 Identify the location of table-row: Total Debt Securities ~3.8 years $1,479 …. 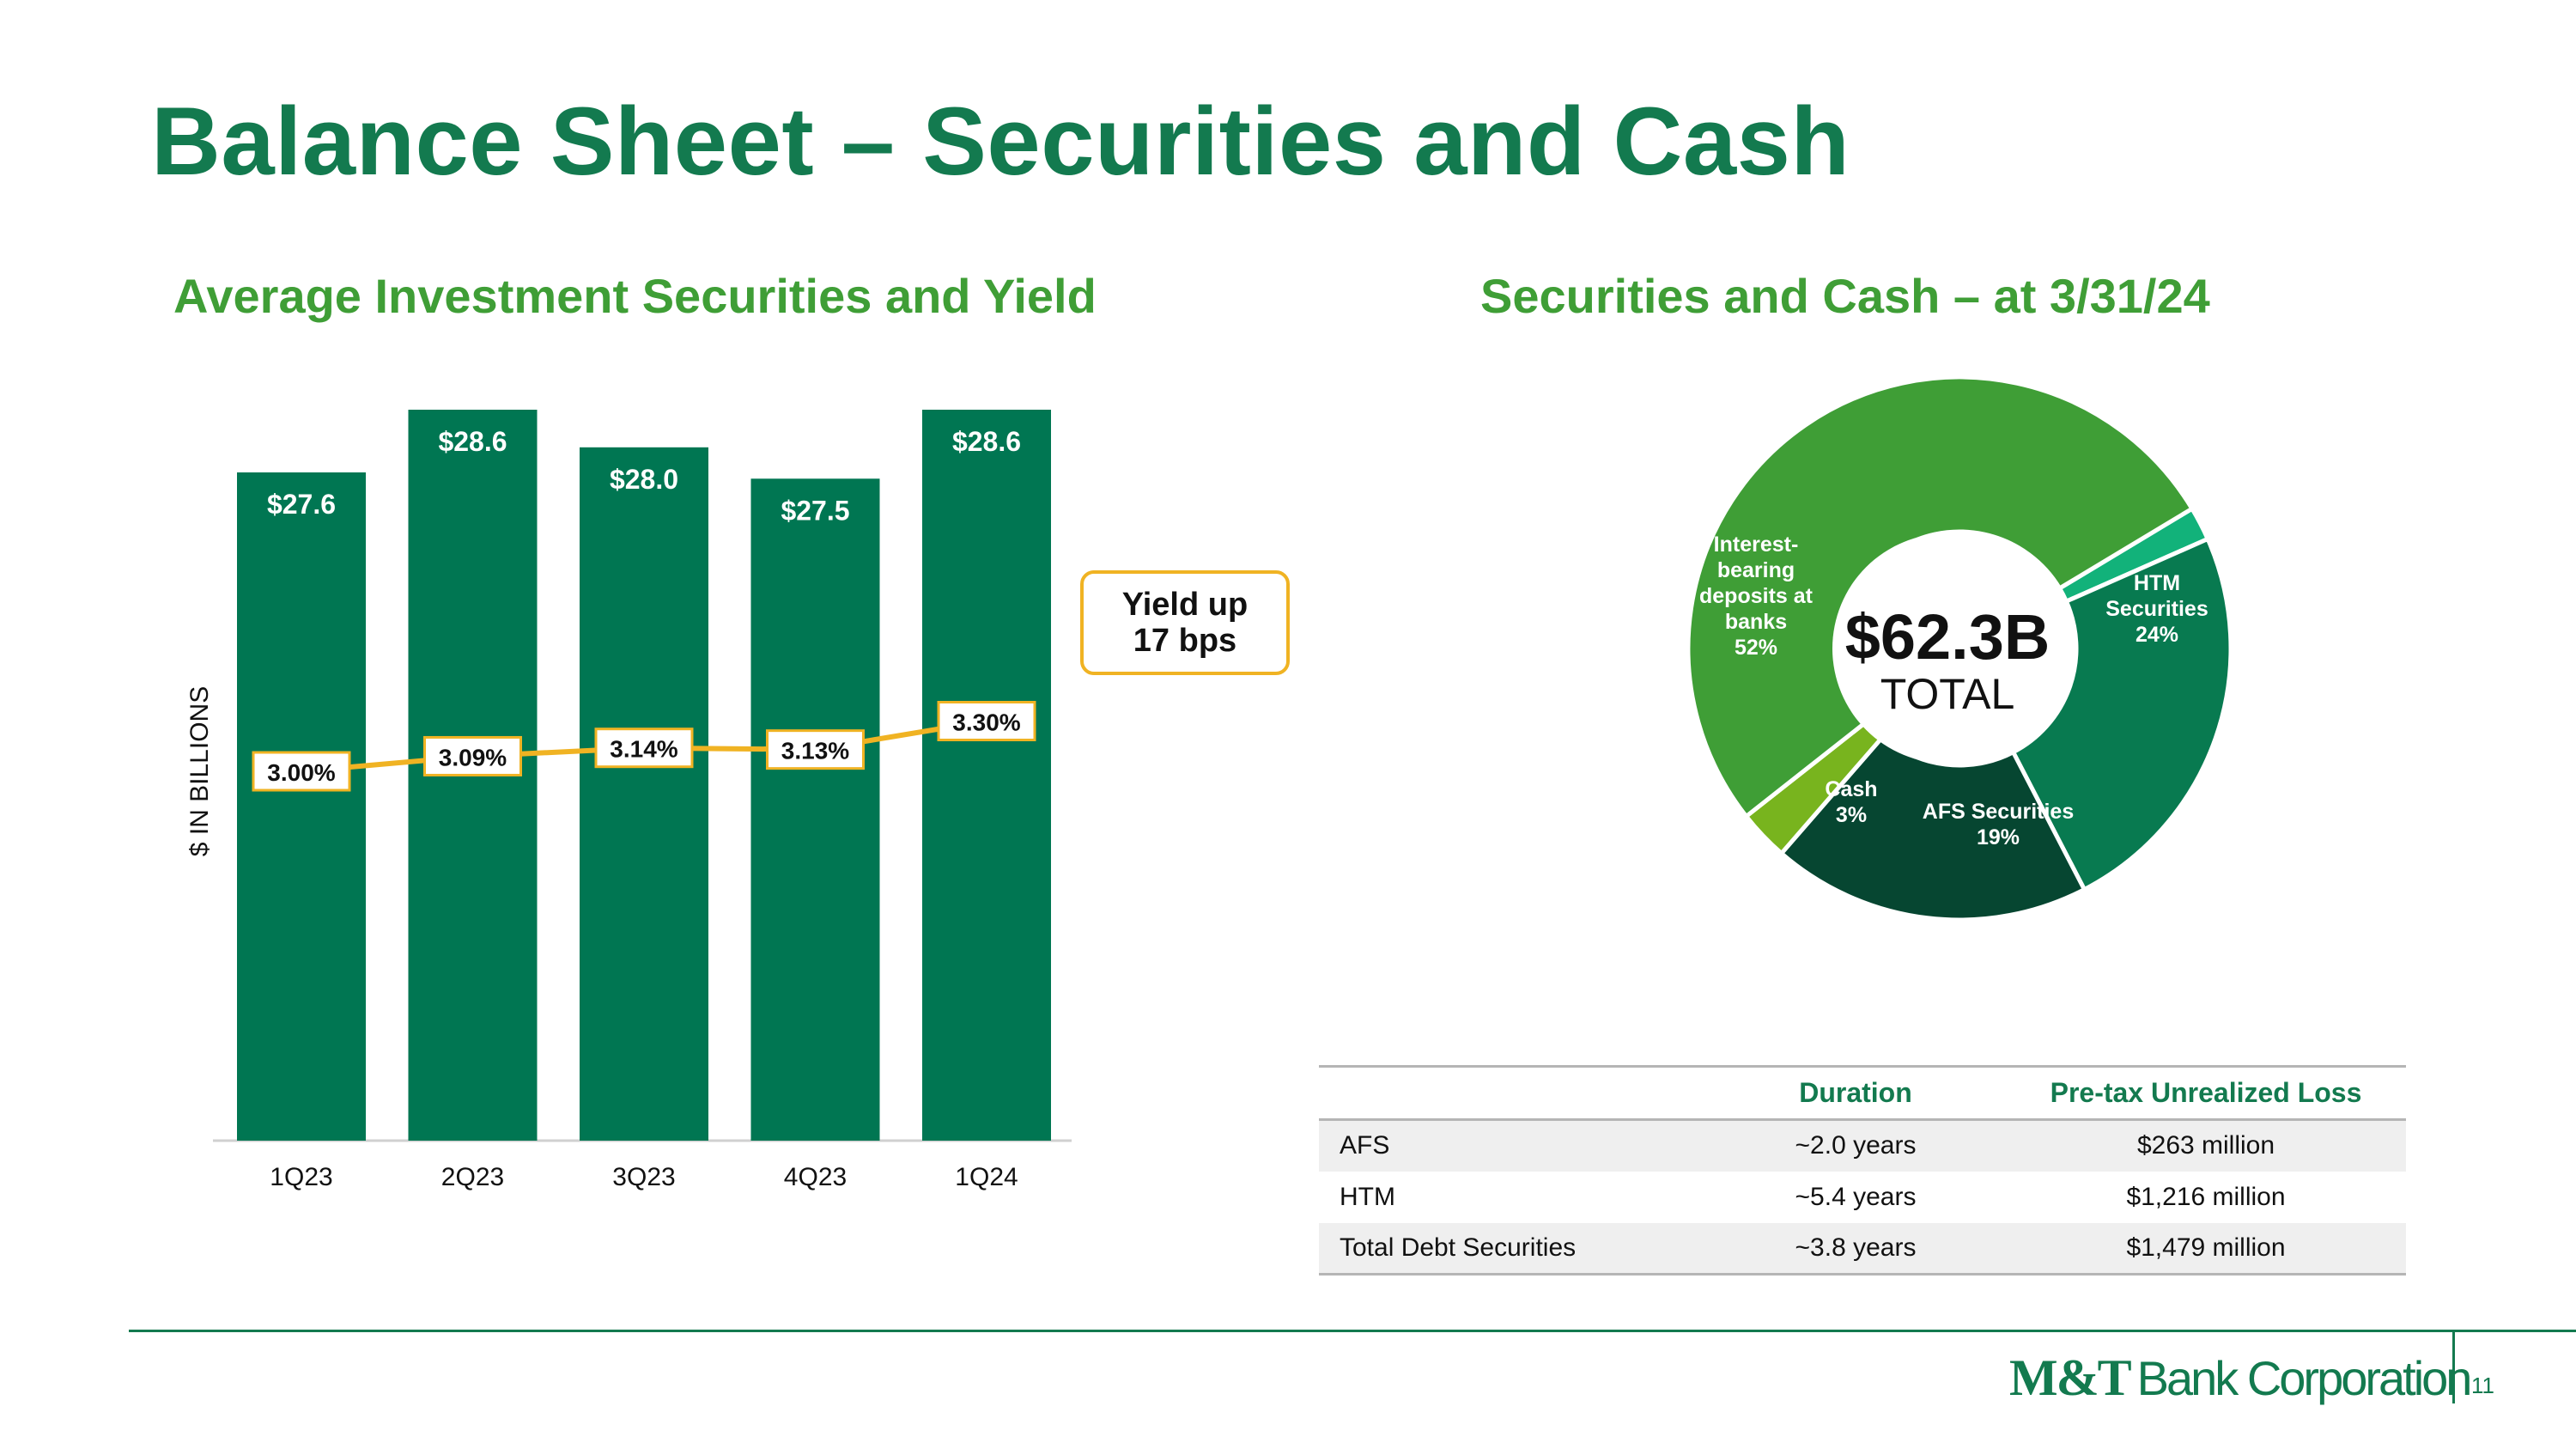
(1863, 1248).